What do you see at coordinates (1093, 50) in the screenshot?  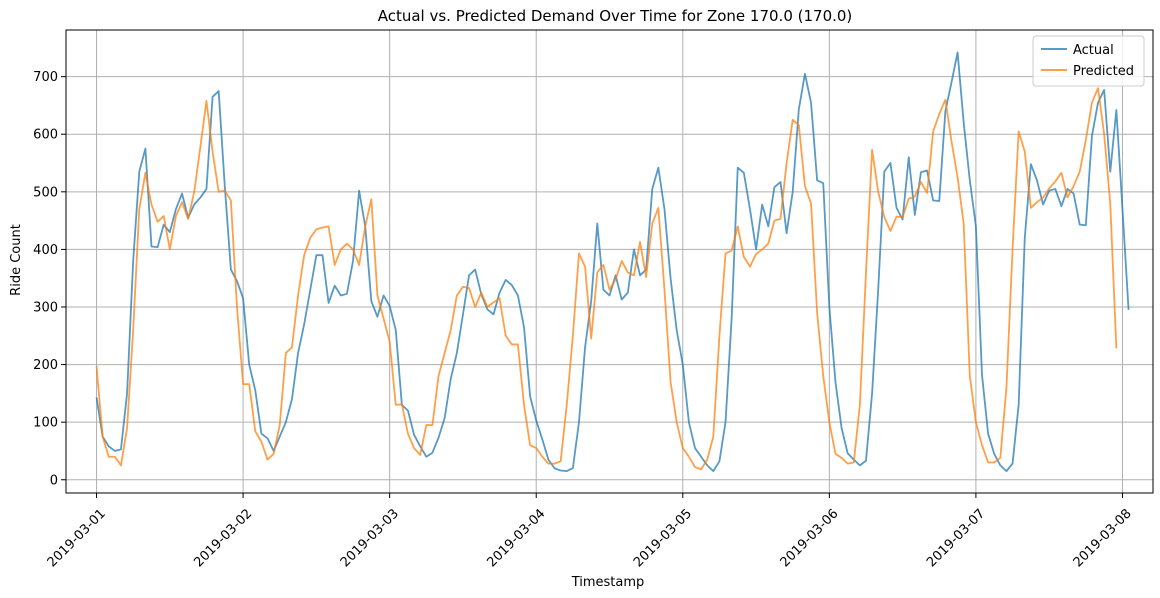 I see `legend-label-actual: Actual` at bounding box center [1093, 50].